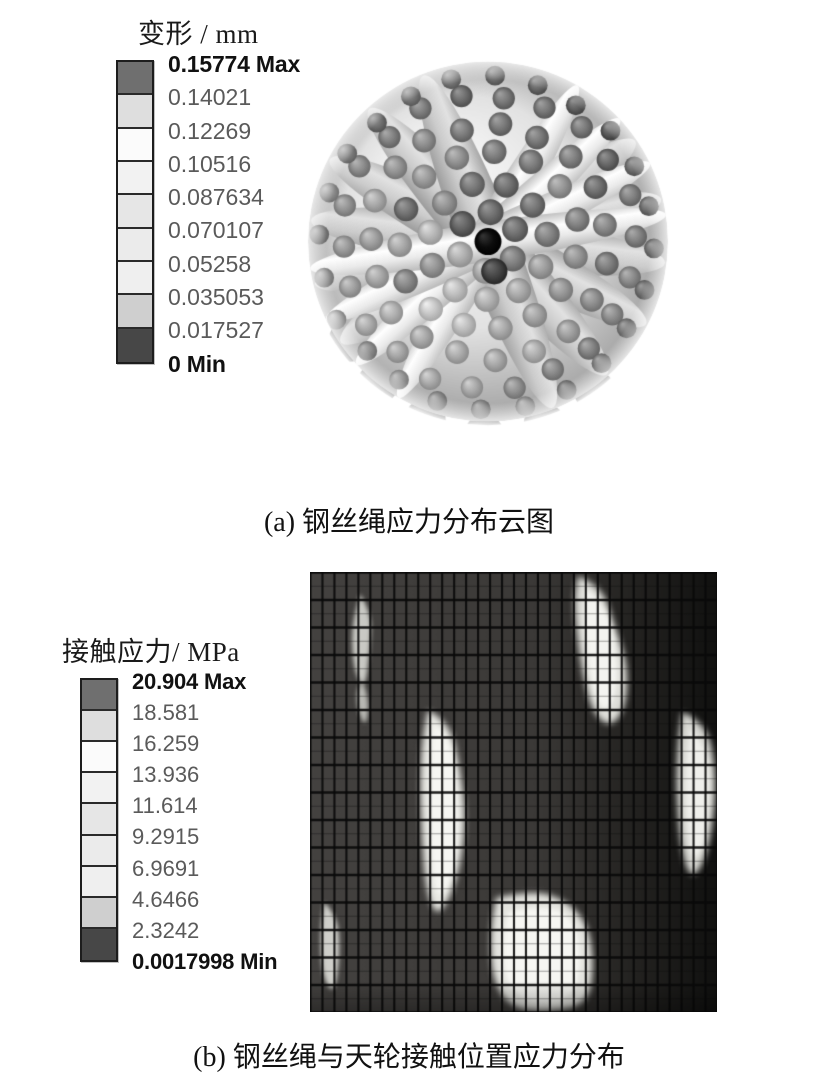 This screenshot has width=818, height=1083. What do you see at coordinates (166, 775) in the screenshot?
I see `legend-value-3: 13.936` at bounding box center [166, 775].